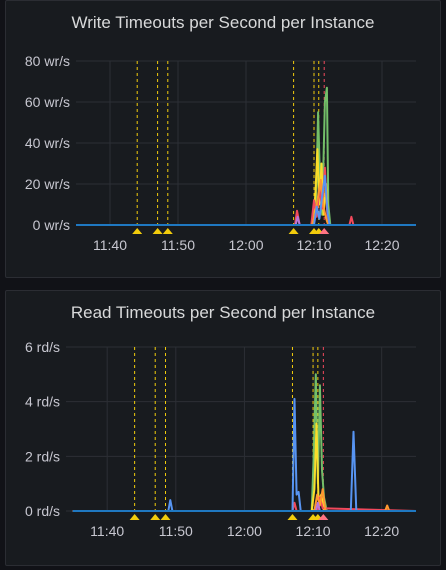 The width and height of the screenshot is (446, 570). I want to click on panel-title: Write Timeouts per Second per Instance, so click(223, 22).